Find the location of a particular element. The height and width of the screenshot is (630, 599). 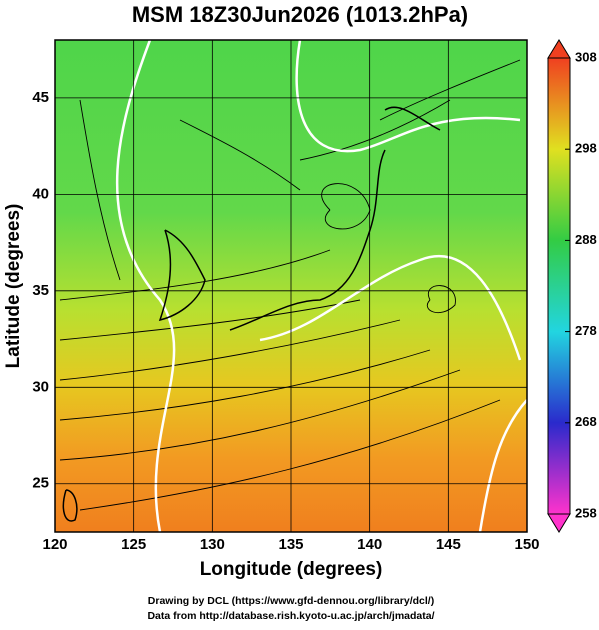

title: MSM 18Z30Jun2026 (1013.2hPa) is located at coordinates (300, 14).